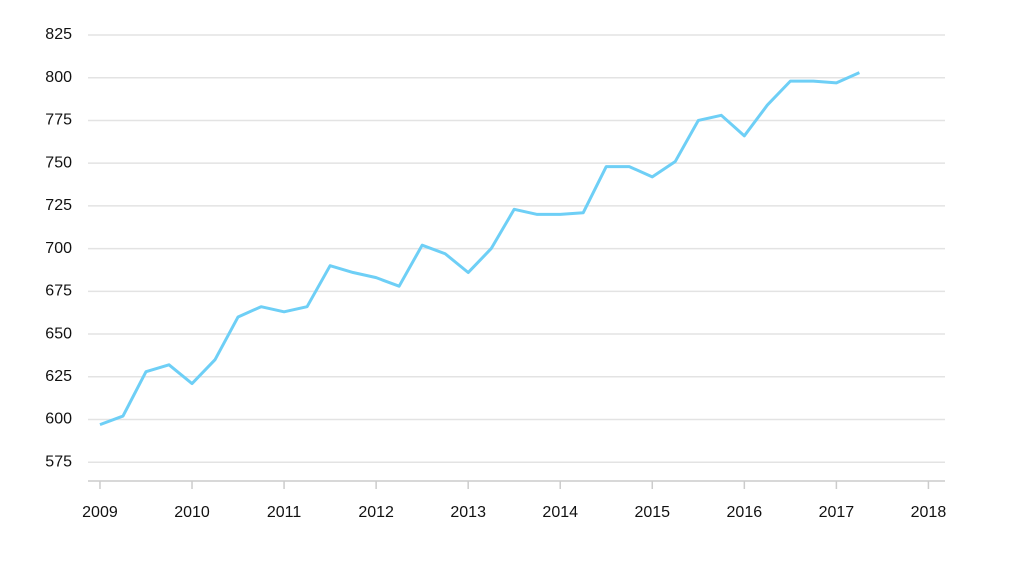  What do you see at coordinates (929, 512) in the screenshot?
I see `x-tick-label: 2018` at bounding box center [929, 512].